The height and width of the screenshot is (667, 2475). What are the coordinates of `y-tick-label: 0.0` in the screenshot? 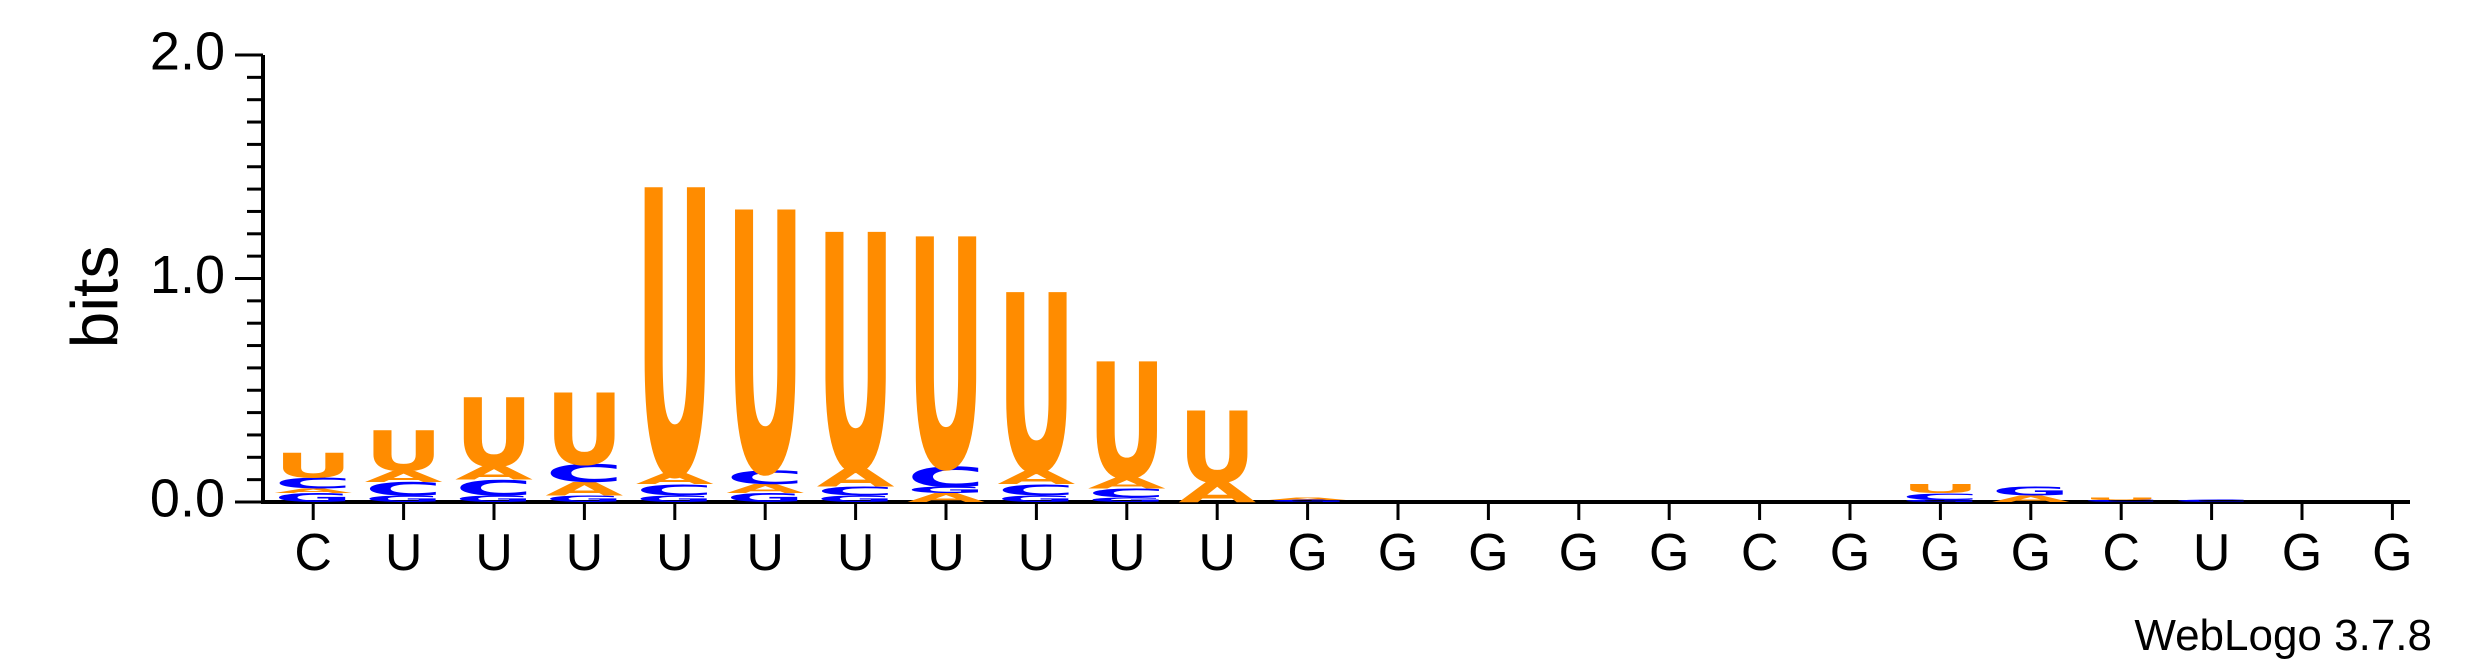 It's located at (187, 498).